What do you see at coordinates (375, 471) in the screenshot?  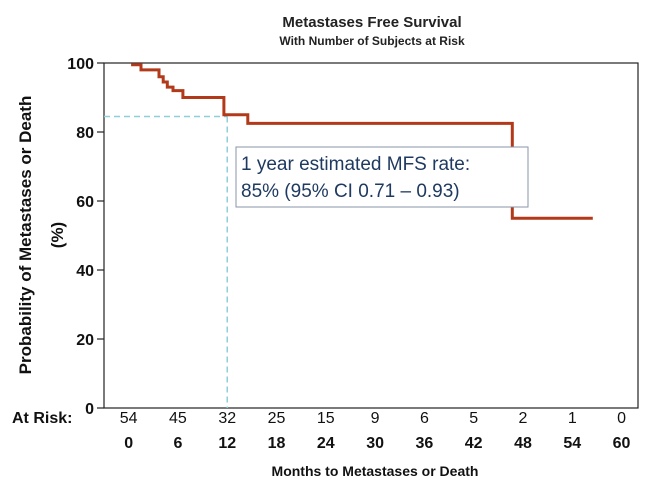 I see `x-axis-label: Months to Metastases or Death` at bounding box center [375, 471].